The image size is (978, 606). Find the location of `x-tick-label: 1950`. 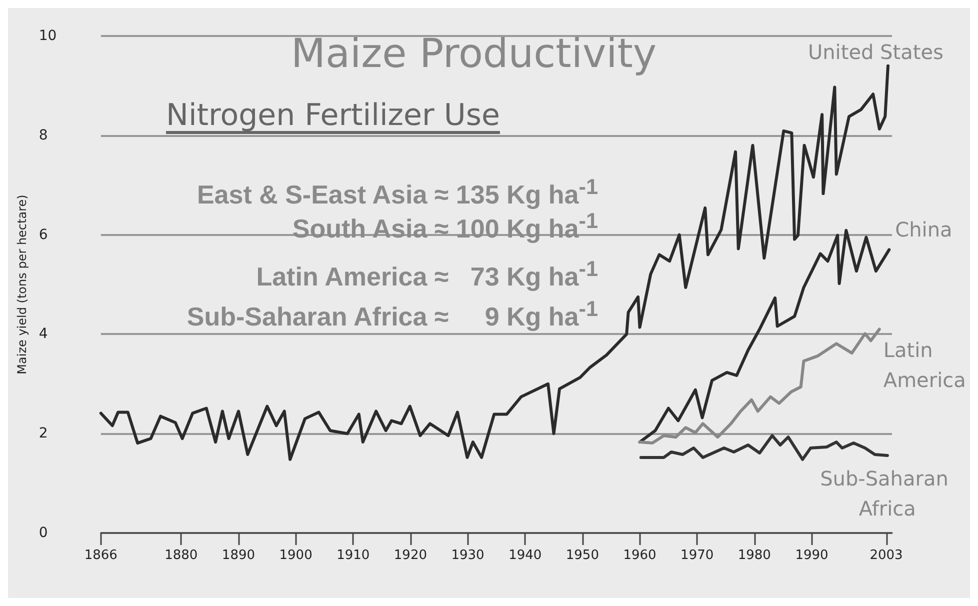

x-tick-label: 1950 is located at coordinates (582, 555).